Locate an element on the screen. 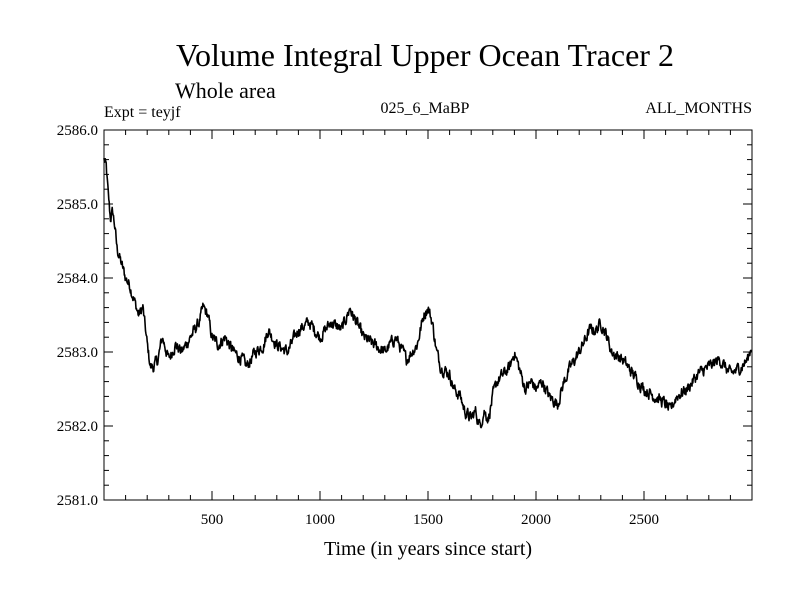 This screenshot has height=600, width=800. x-tick-label: 2000 is located at coordinates (536, 520).